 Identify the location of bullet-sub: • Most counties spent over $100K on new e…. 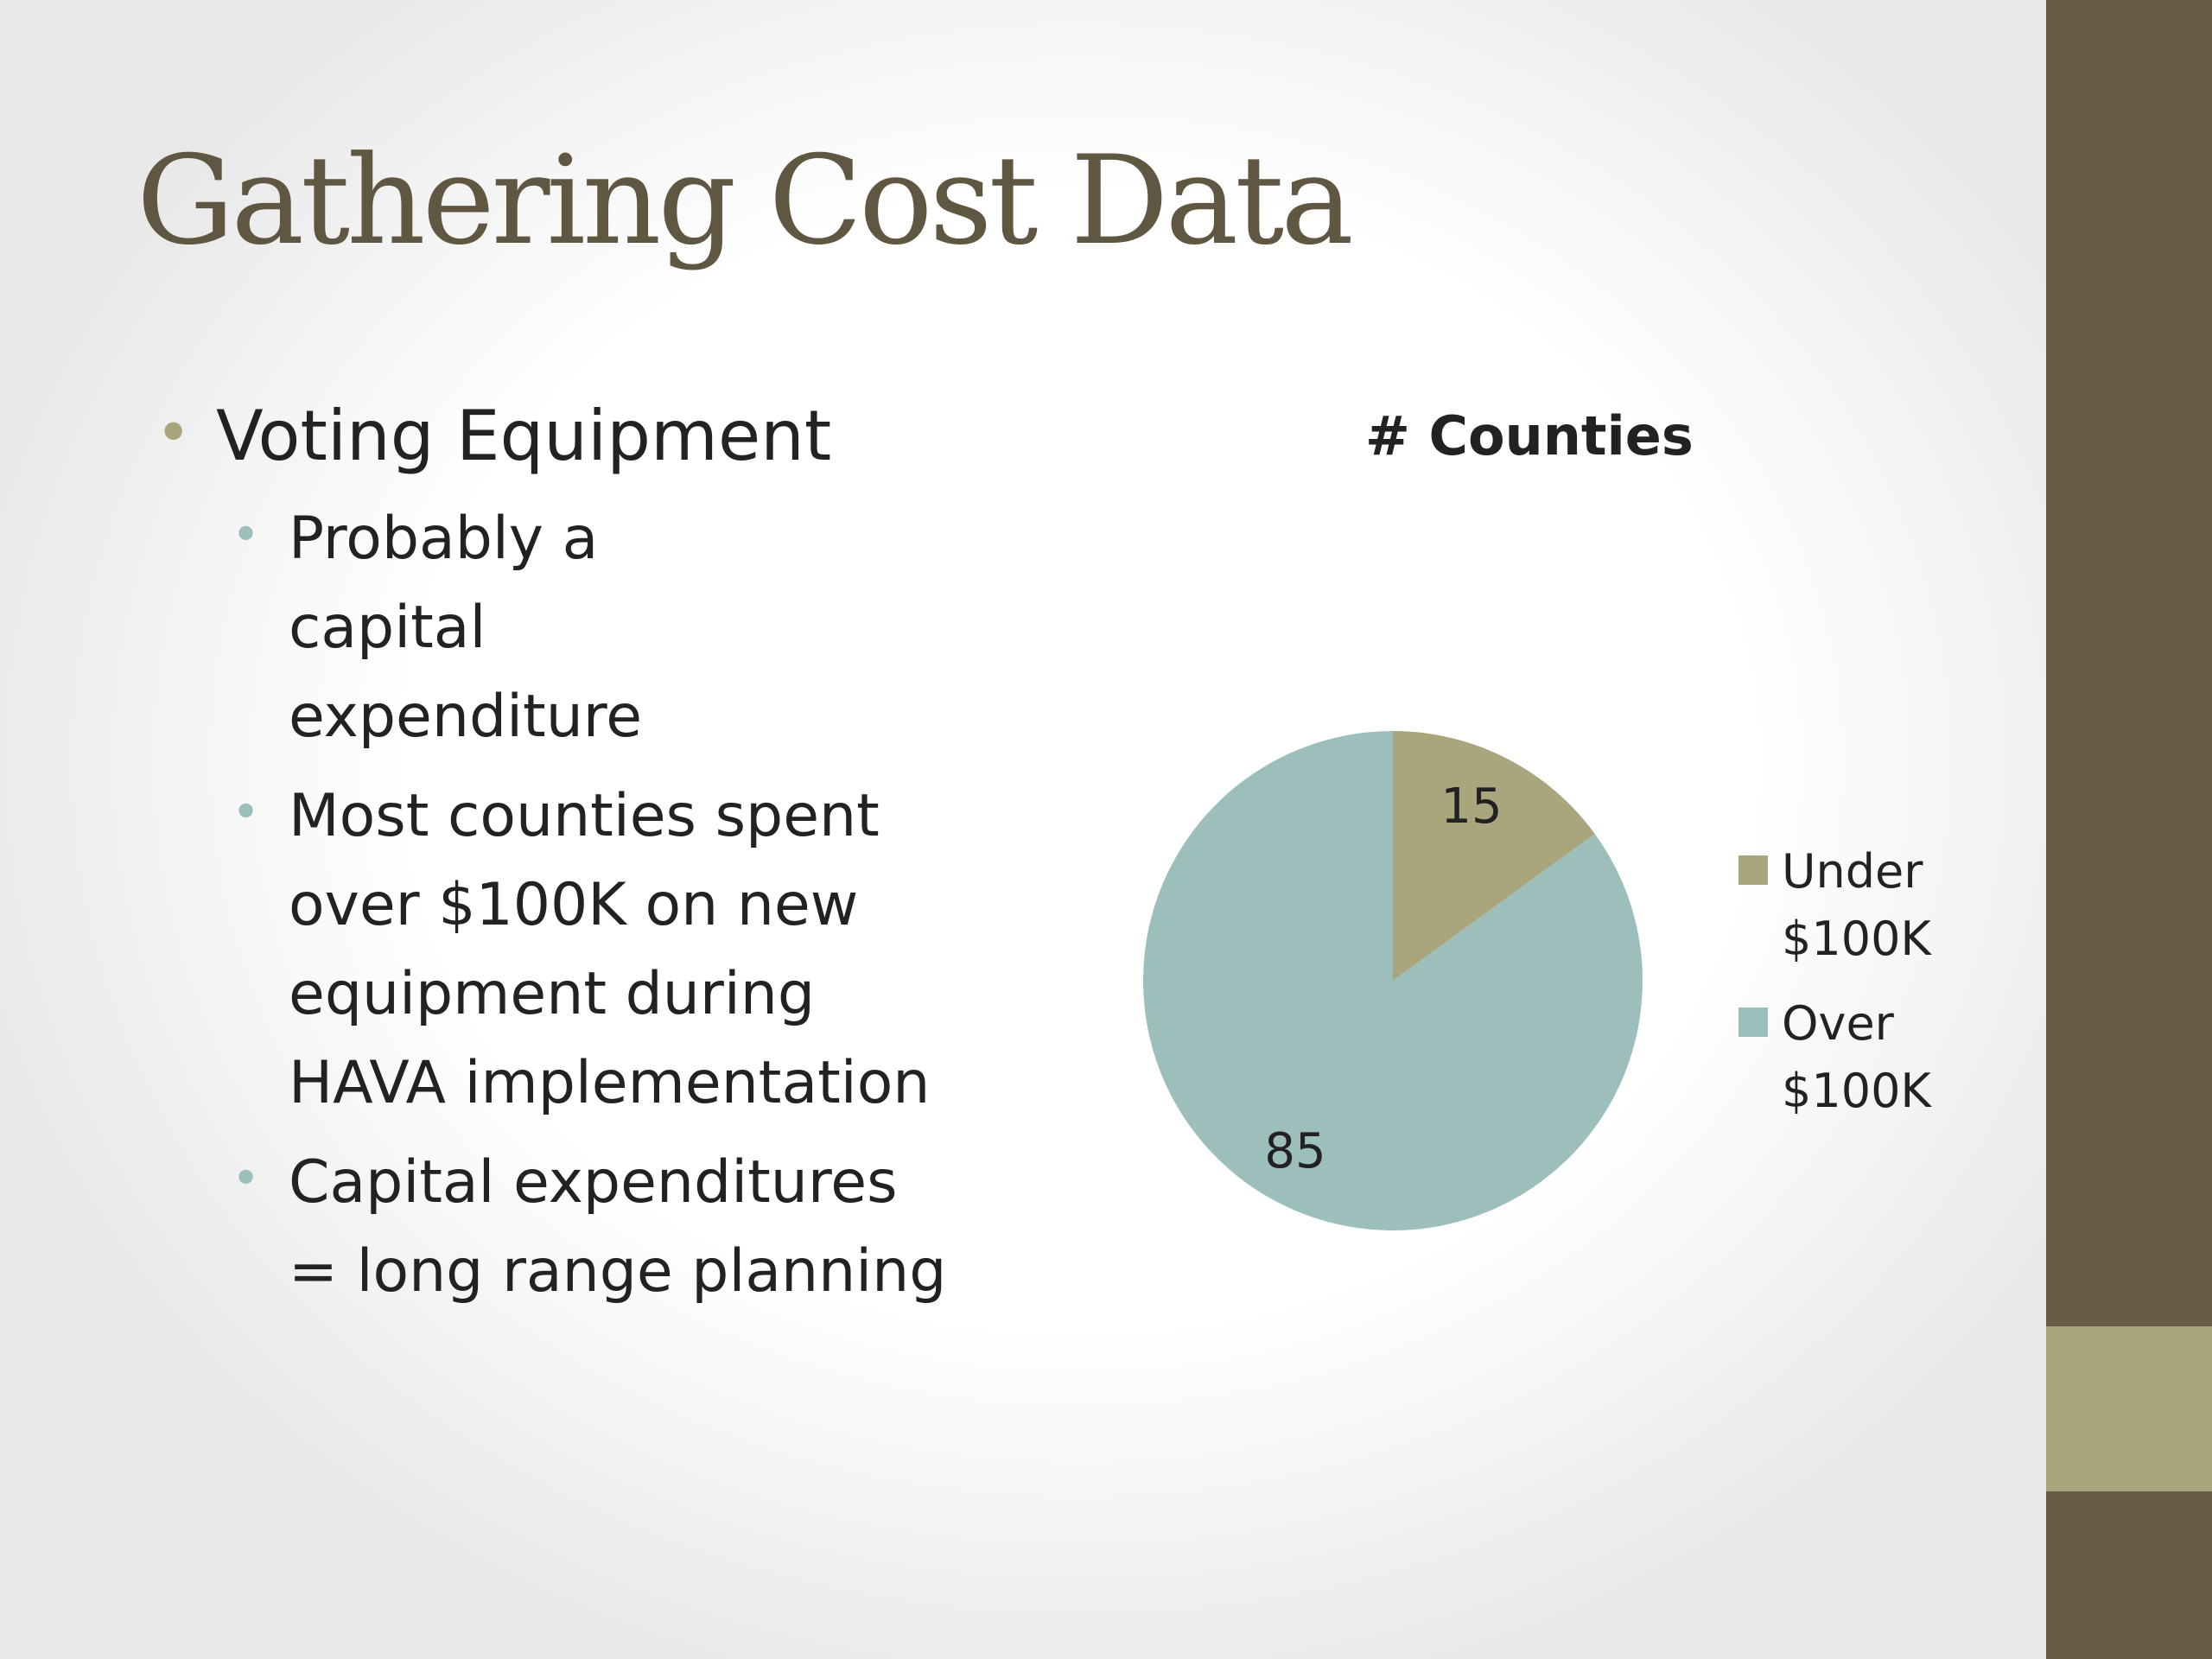
(559, 950).